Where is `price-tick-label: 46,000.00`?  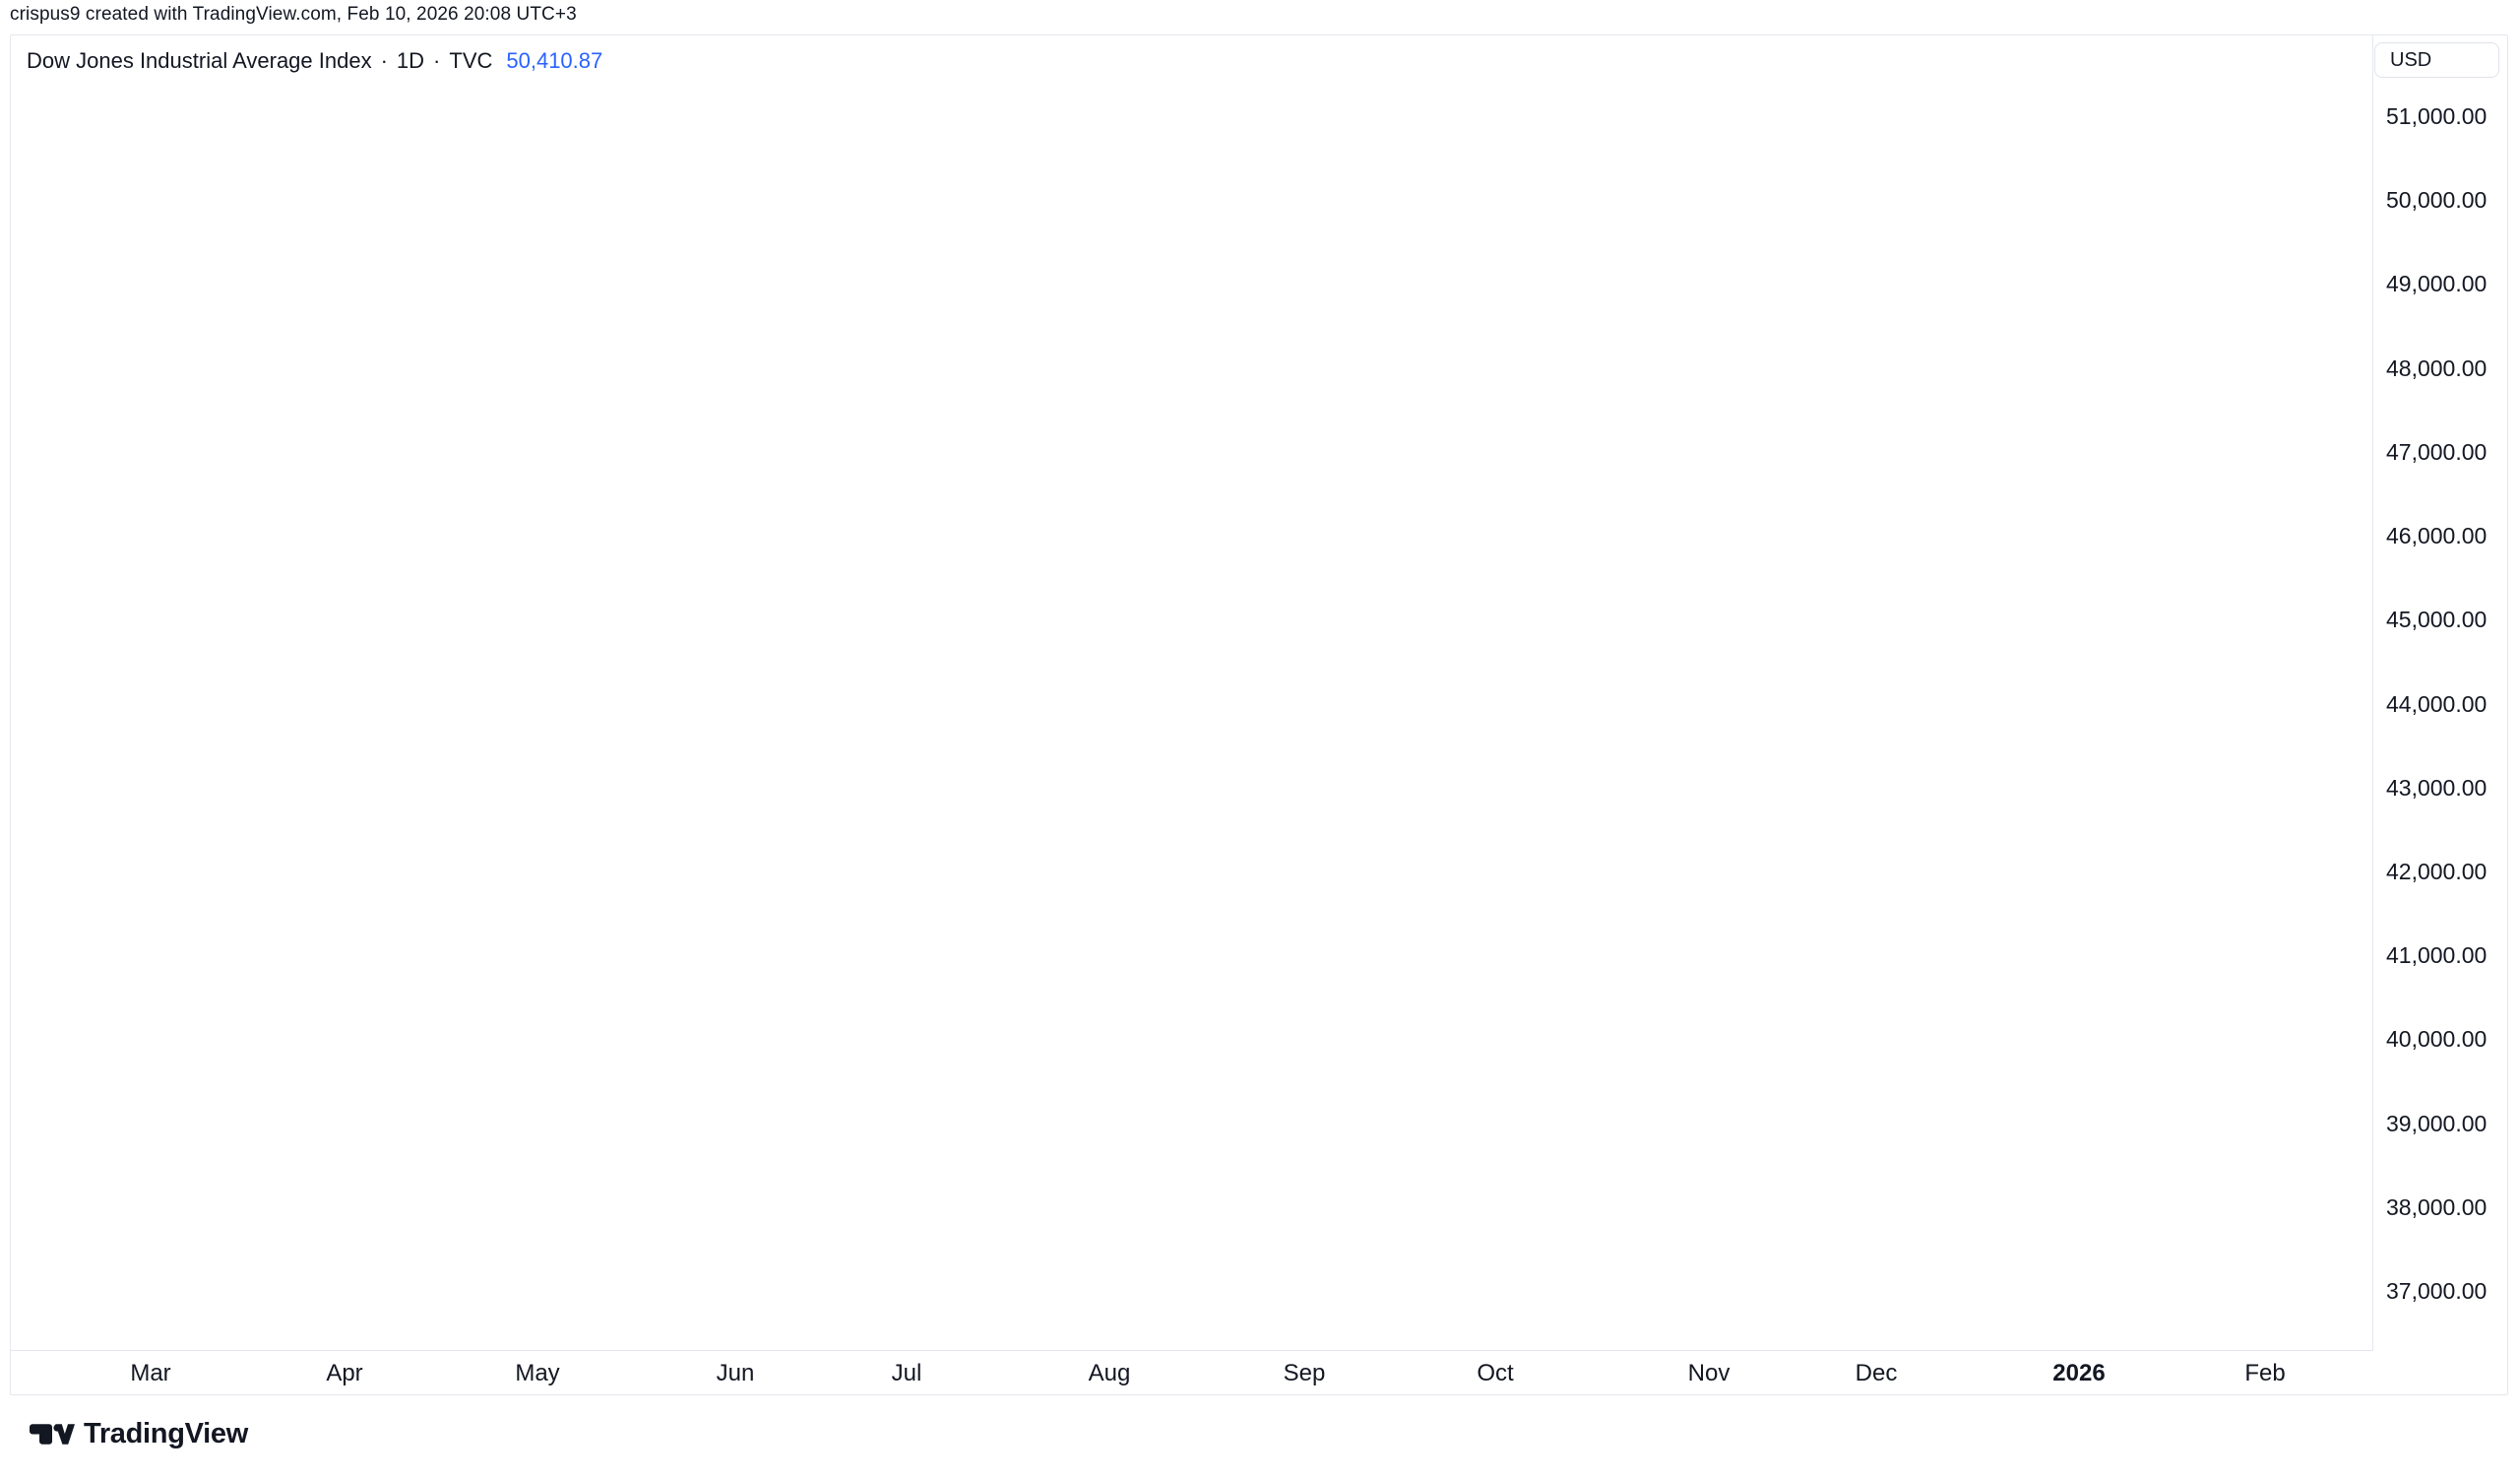
price-tick-label: 46,000.00 is located at coordinates (2437, 536).